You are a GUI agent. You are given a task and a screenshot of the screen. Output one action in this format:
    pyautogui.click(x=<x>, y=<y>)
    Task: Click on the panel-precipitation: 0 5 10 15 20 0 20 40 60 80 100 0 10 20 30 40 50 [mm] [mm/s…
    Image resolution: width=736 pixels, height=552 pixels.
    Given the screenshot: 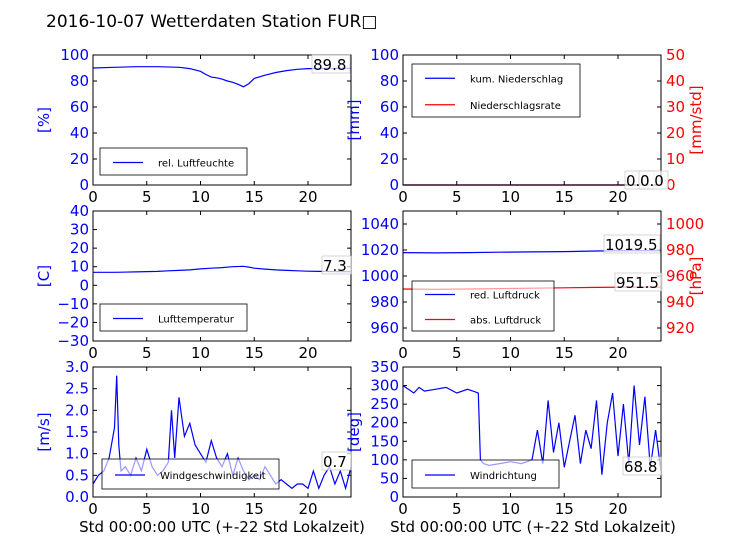 What is the action you would take?
    pyautogui.click(x=525, y=126)
    